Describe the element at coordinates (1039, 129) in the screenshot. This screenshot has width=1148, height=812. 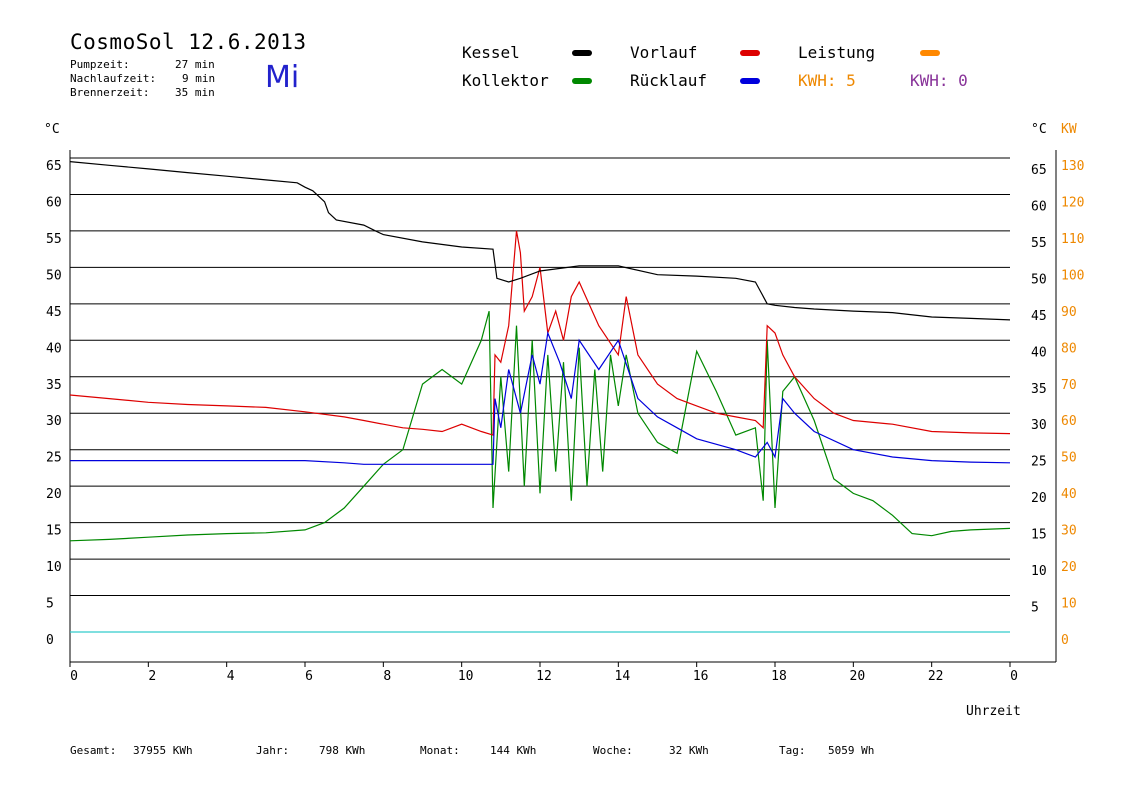
I see `y-unit-right-temp: °C` at that location.